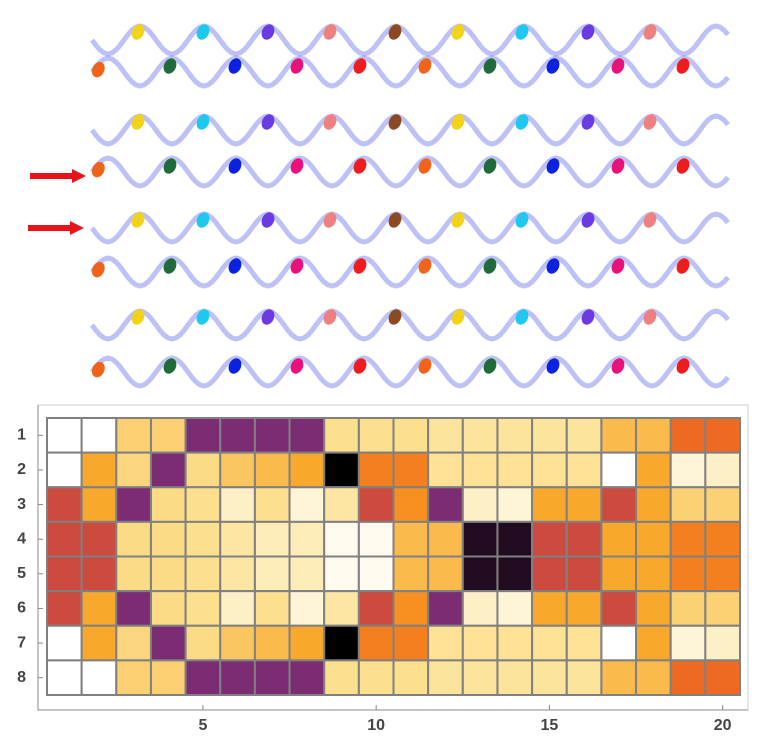 The height and width of the screenshot is (742, 757). What do you see at coordinates (21, 573) in the screenshot?
I see `y-tick-label: 5` at bounding box center [21, 573].